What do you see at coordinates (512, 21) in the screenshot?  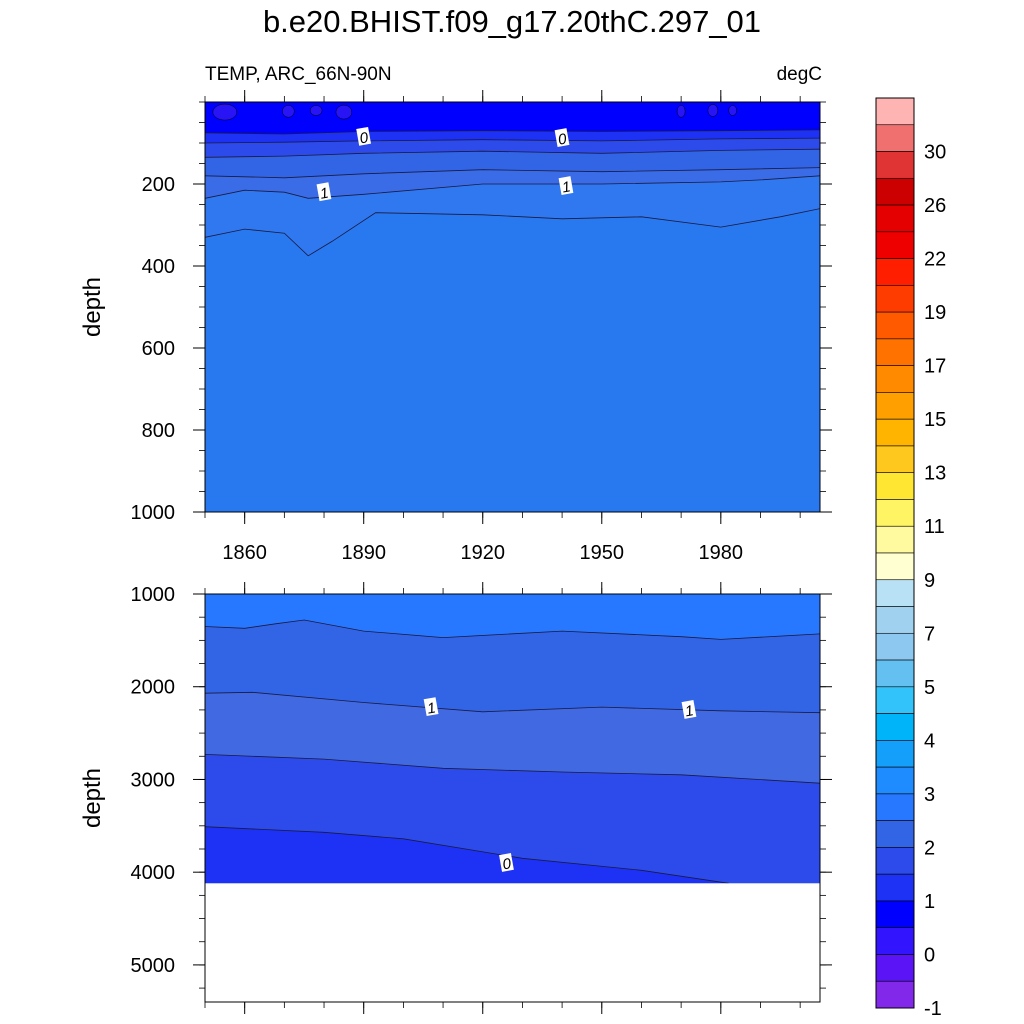 I see `figure-title: b.e20.BHIST.f09_g17.20thC.297_01` at bounding box center [512, 21].